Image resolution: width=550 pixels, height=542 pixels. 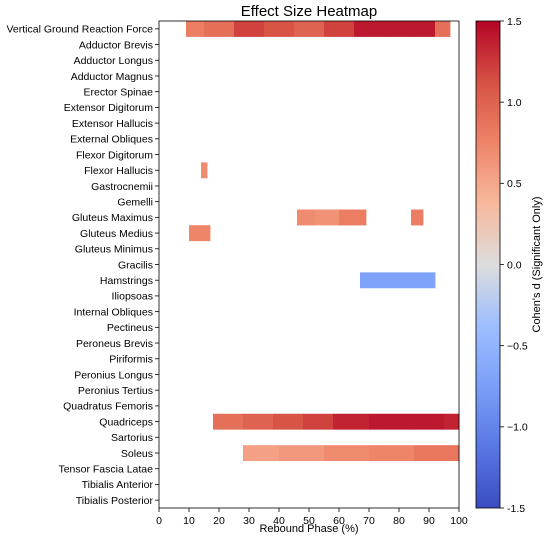 What do you see at coordinates (116, 45) in the screenshot?
I see `row-label: Adductor Brevis` at bounding box center [116, 45].